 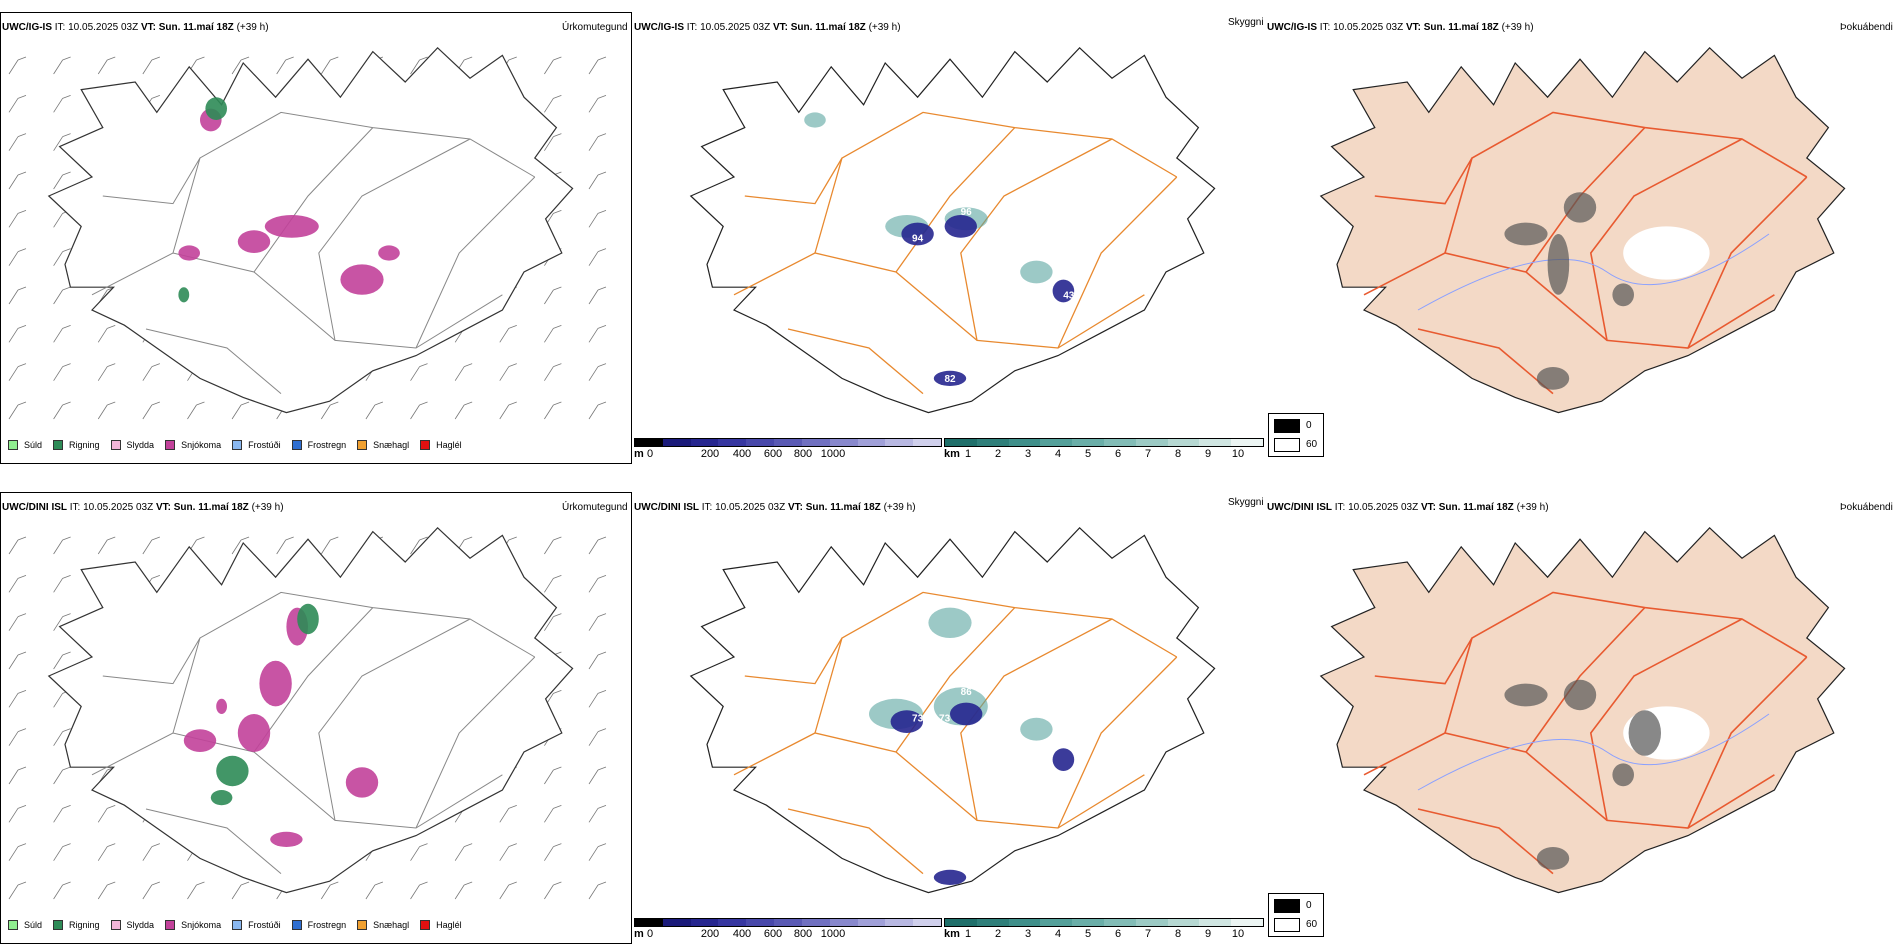 I want to click on legend-item: Snæhagl, so click(x=383, y=445).